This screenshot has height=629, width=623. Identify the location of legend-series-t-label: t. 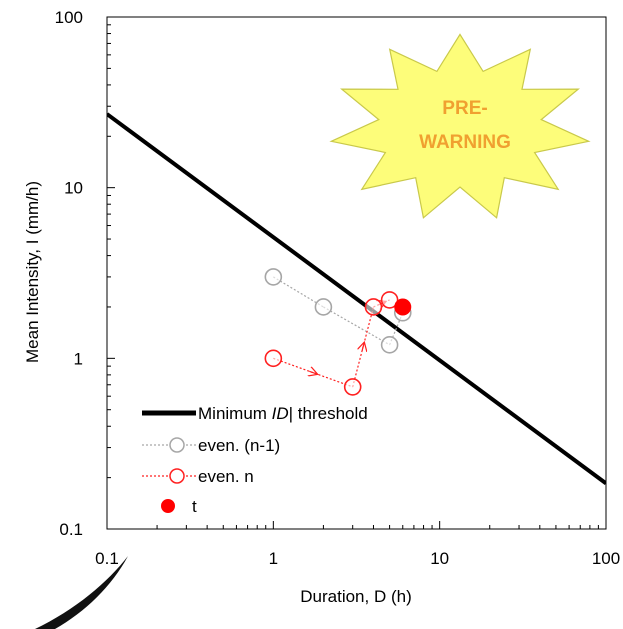
(194, 506).